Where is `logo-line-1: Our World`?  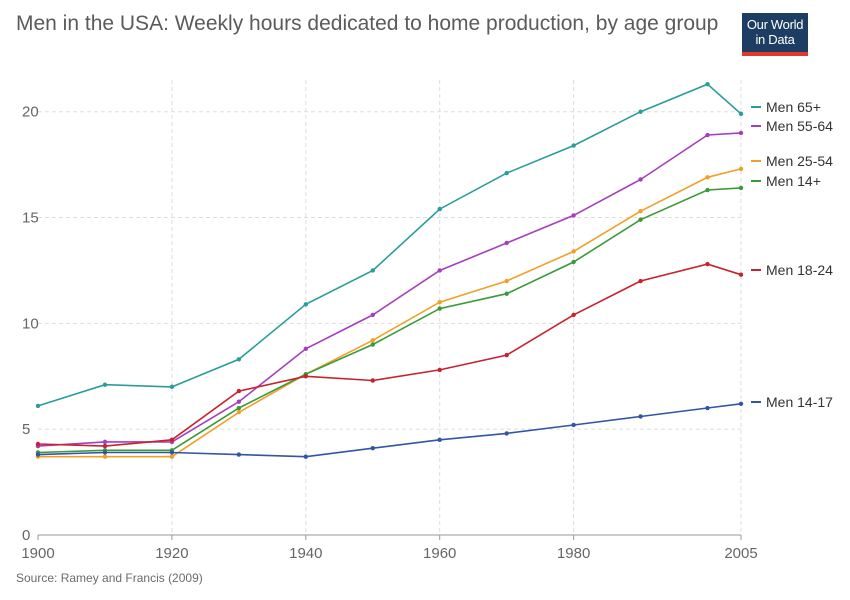
logo-line-1: Our World is located at coordinates (775, 24).